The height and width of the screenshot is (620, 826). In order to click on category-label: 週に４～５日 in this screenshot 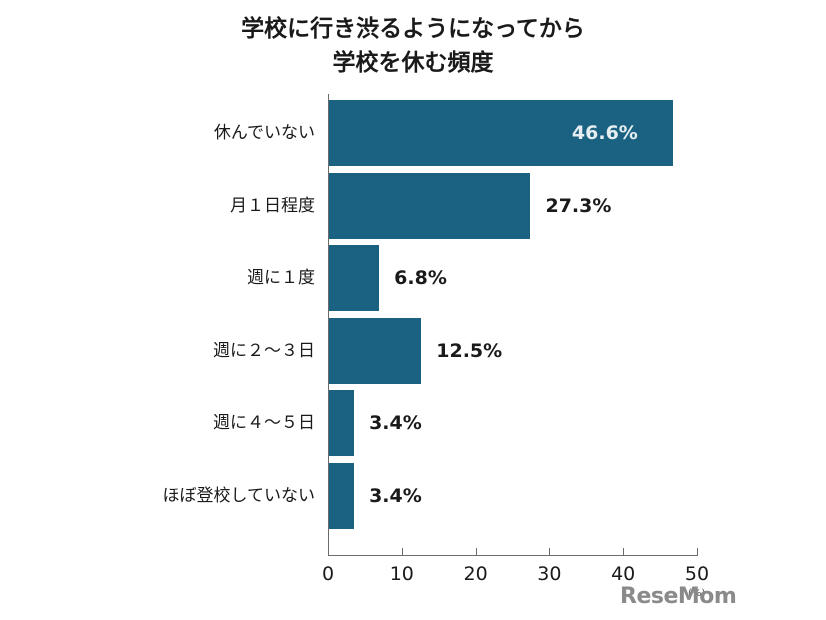, I will do `click(264, 423)`.